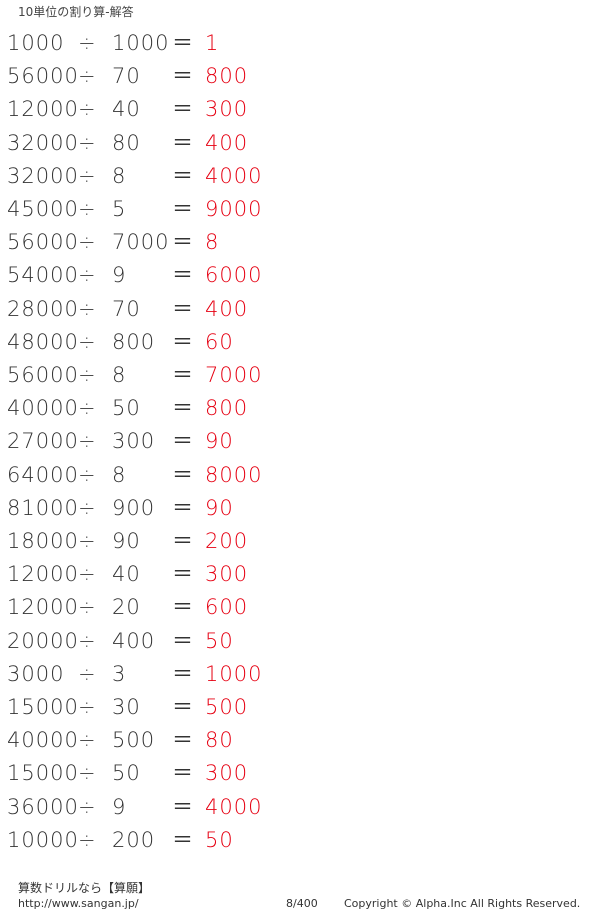  What do you see at coordinates (141, 43) in the screenshot?
I see `divisor: 1000` at bounding box center [141, 43].